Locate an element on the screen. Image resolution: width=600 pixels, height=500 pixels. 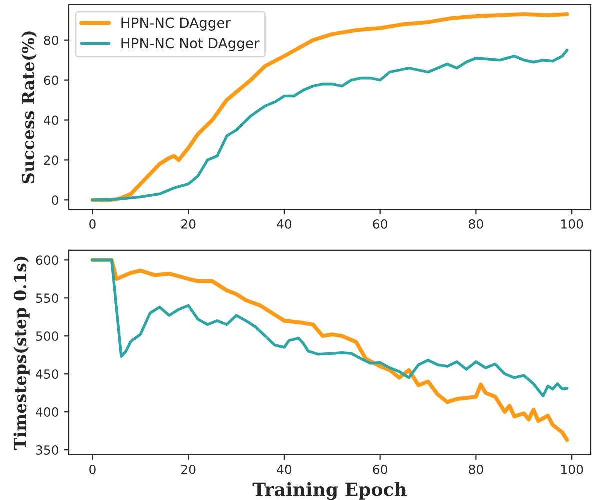
y-tick-label: 400 is located at coordinates (47, 413).